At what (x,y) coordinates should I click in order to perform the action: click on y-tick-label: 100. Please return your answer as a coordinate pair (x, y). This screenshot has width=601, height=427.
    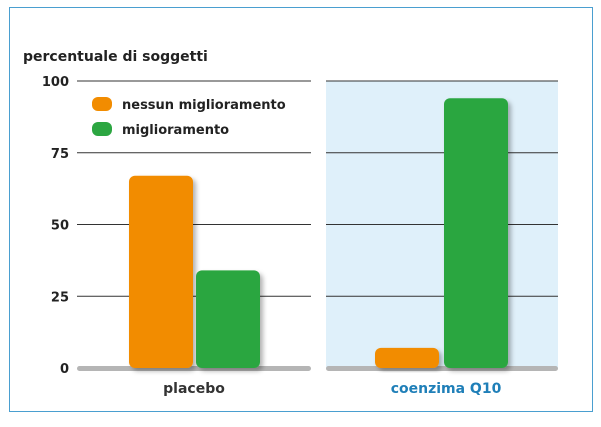
    Looking at the image, I should click on (55, 82).